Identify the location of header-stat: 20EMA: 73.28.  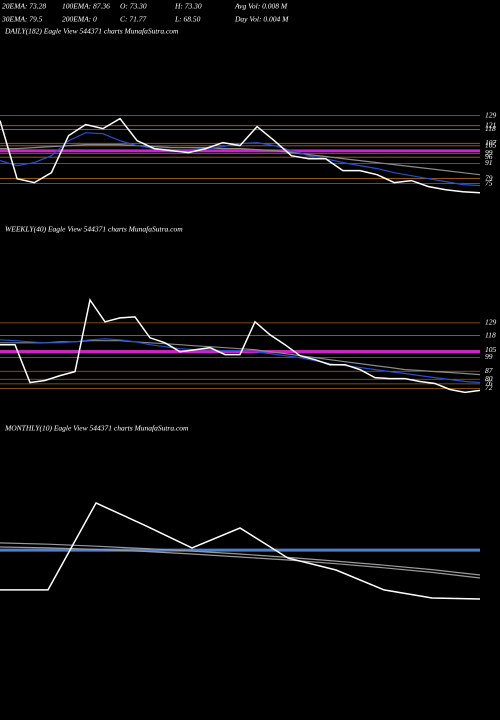
(24, 6).